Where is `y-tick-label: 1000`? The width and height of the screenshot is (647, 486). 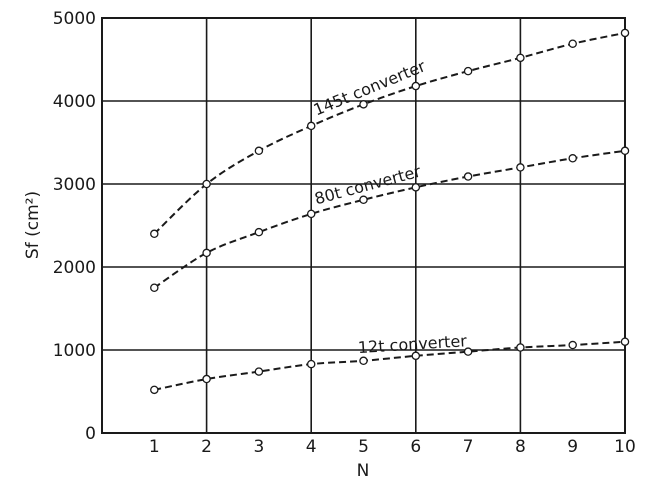
y-tick-label: 1000 is located at coordinates (74, 351).